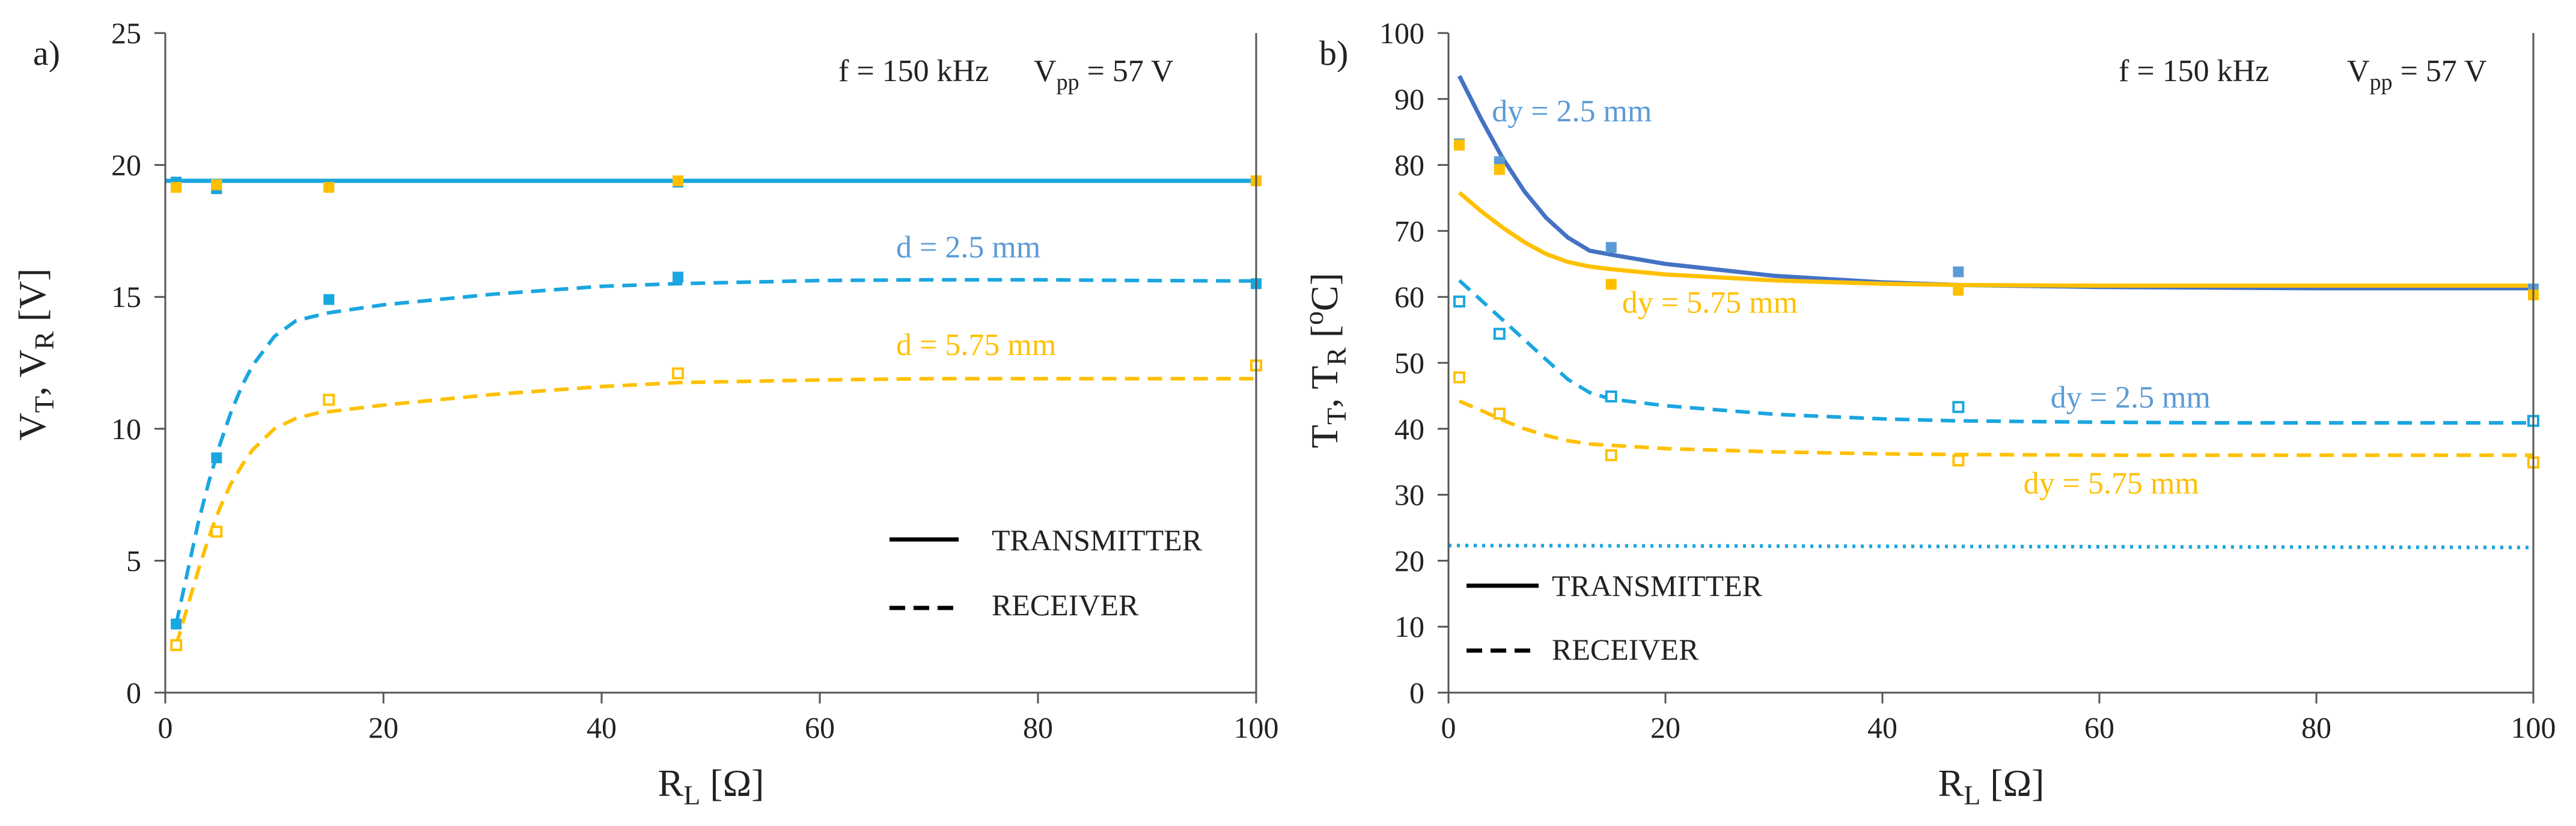  I want to click on panel-b-frequency-note: f = 150 kHz, so click(2194, 71).